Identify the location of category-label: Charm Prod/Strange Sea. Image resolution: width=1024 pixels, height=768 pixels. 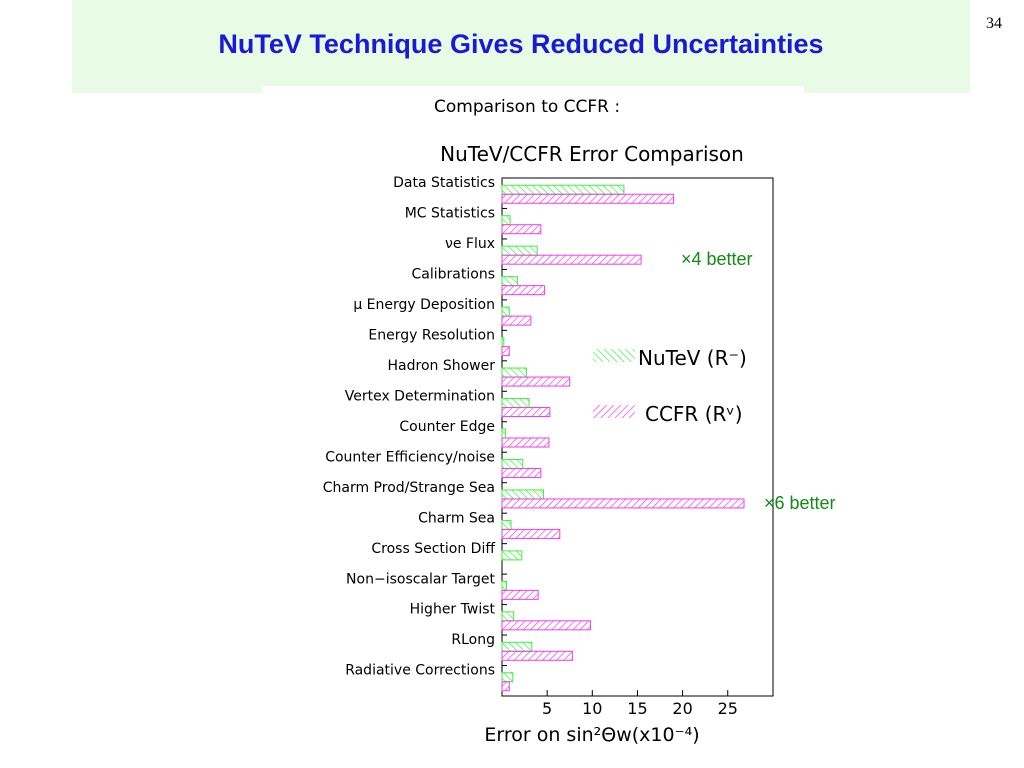
(409, 488).